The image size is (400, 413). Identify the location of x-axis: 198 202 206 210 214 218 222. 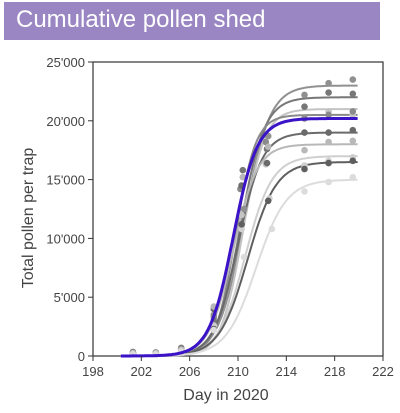
(238, 367).